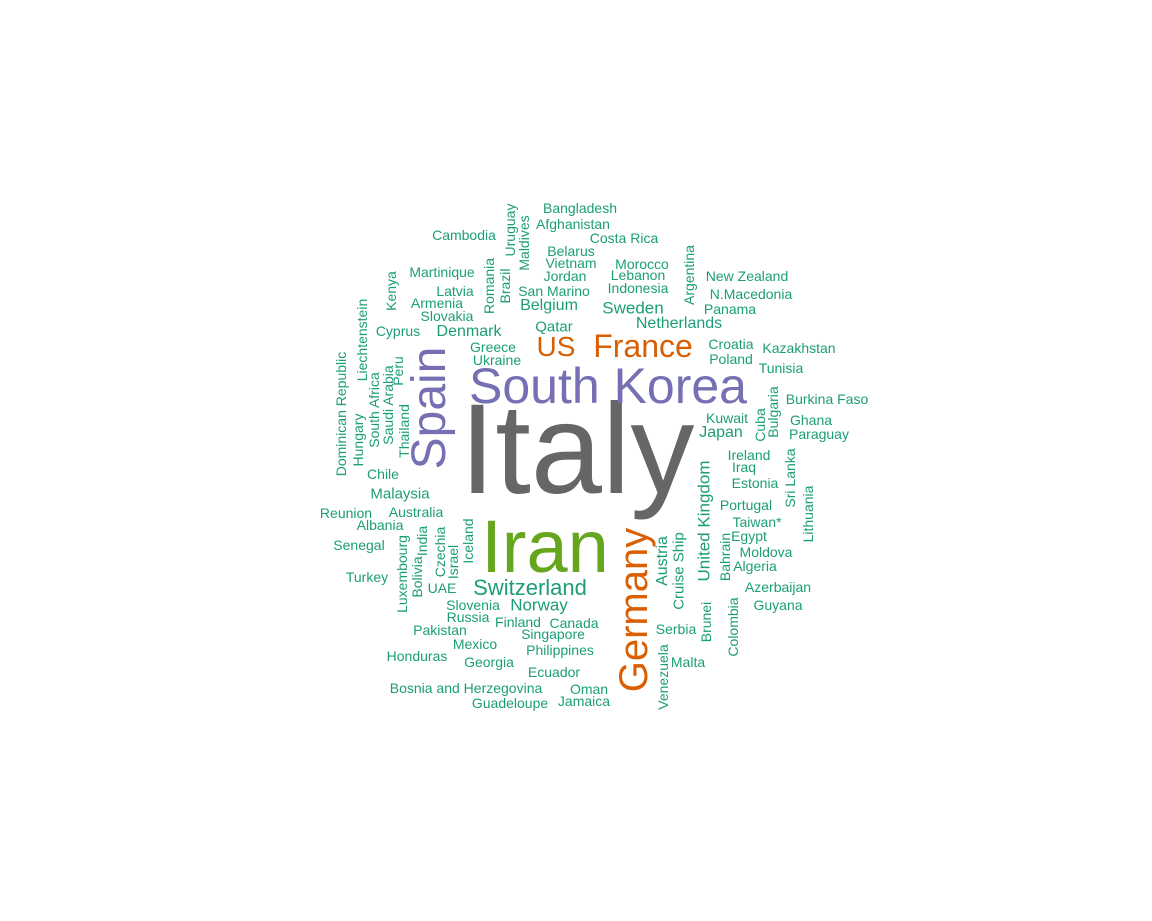 The height and width of the screenshot is (921, 1152). Describe the element at coordinates (571, 251) in the screenshot. I see `cloud-word: Belarus` at that location.